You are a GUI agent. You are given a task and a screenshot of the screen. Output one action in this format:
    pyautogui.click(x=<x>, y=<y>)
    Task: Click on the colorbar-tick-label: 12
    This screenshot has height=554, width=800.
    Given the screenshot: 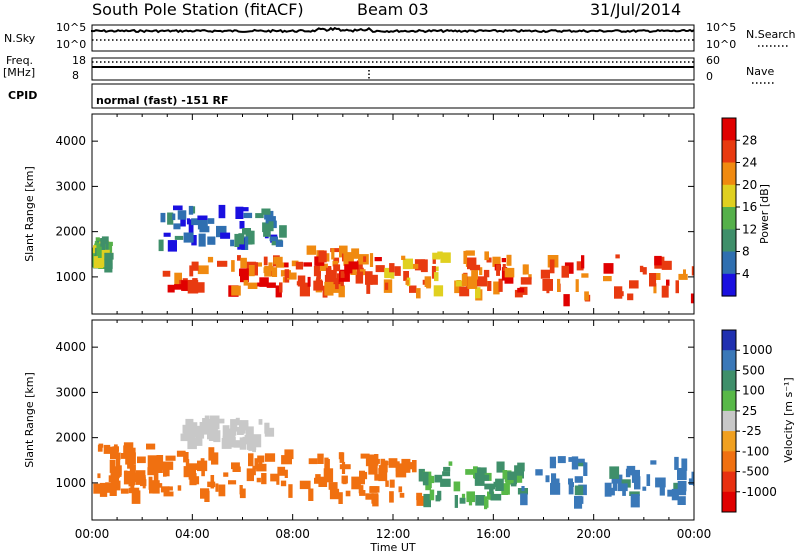 What is the action you would take?
    pyautogui.click(x=749, y=229)
    